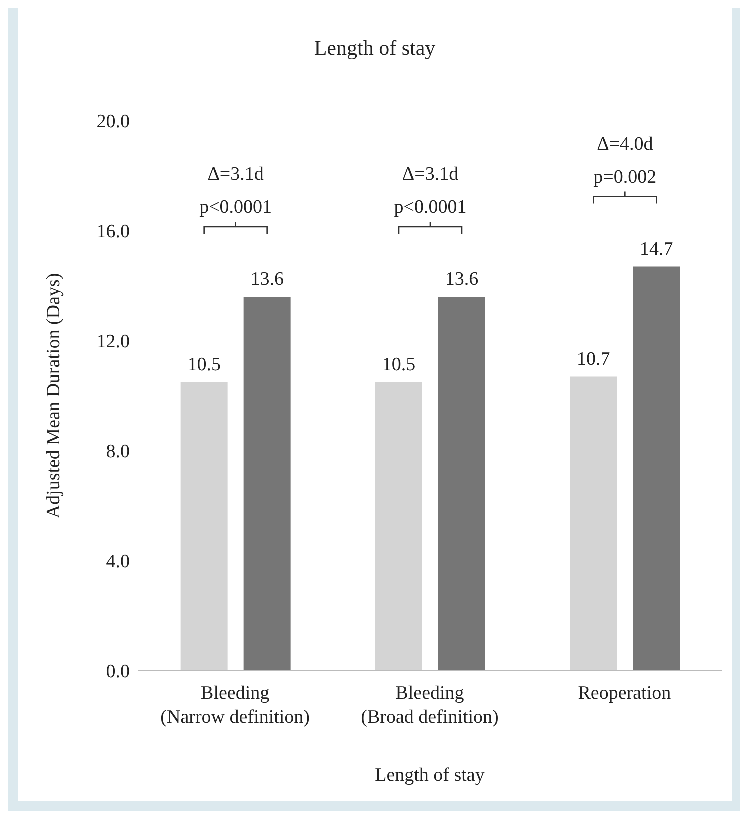  I want to click on x-tick-label: Bleeding (Narrow definition), so click(235, 705).